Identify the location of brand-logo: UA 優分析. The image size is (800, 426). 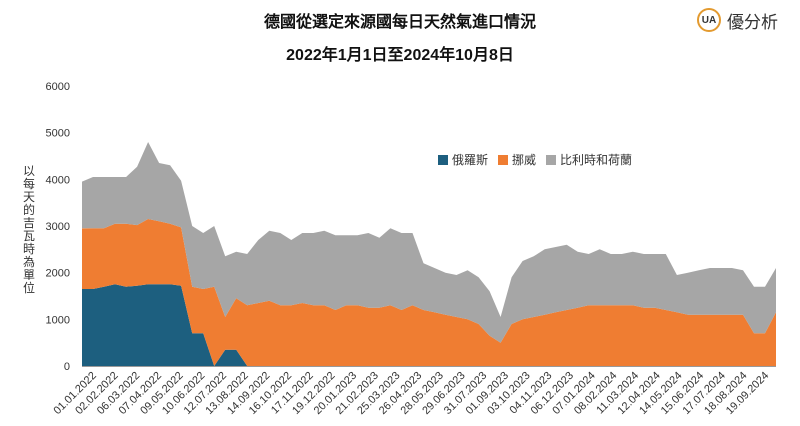
(744, 20).